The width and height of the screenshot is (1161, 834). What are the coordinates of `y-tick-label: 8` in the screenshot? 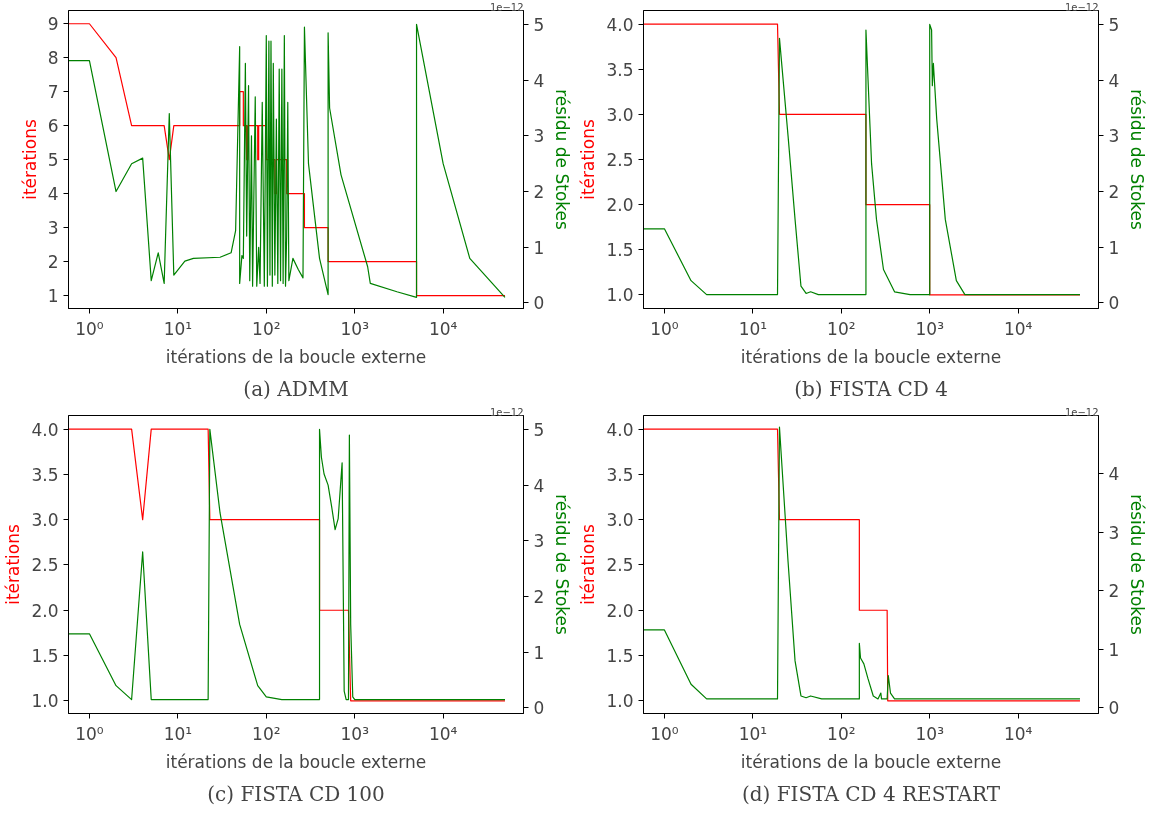 It's located at (53, 58).